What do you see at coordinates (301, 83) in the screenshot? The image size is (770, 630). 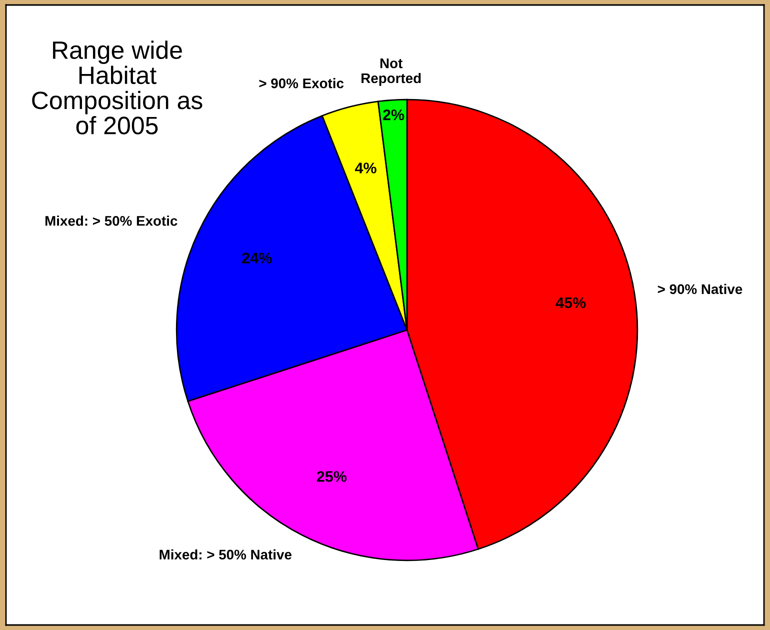 I see `slice-label: > 90% Exotic` at bounding box center [301, 83].